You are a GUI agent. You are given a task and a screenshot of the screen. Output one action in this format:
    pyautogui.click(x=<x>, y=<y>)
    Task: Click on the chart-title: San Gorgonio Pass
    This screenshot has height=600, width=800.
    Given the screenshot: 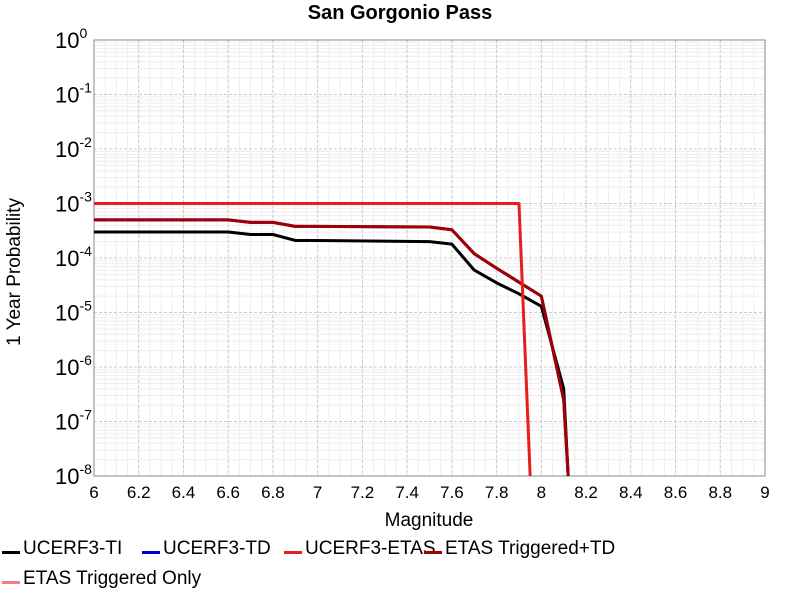 What is the action you would take?
    pyautogui.click(x=400, y=13)
    